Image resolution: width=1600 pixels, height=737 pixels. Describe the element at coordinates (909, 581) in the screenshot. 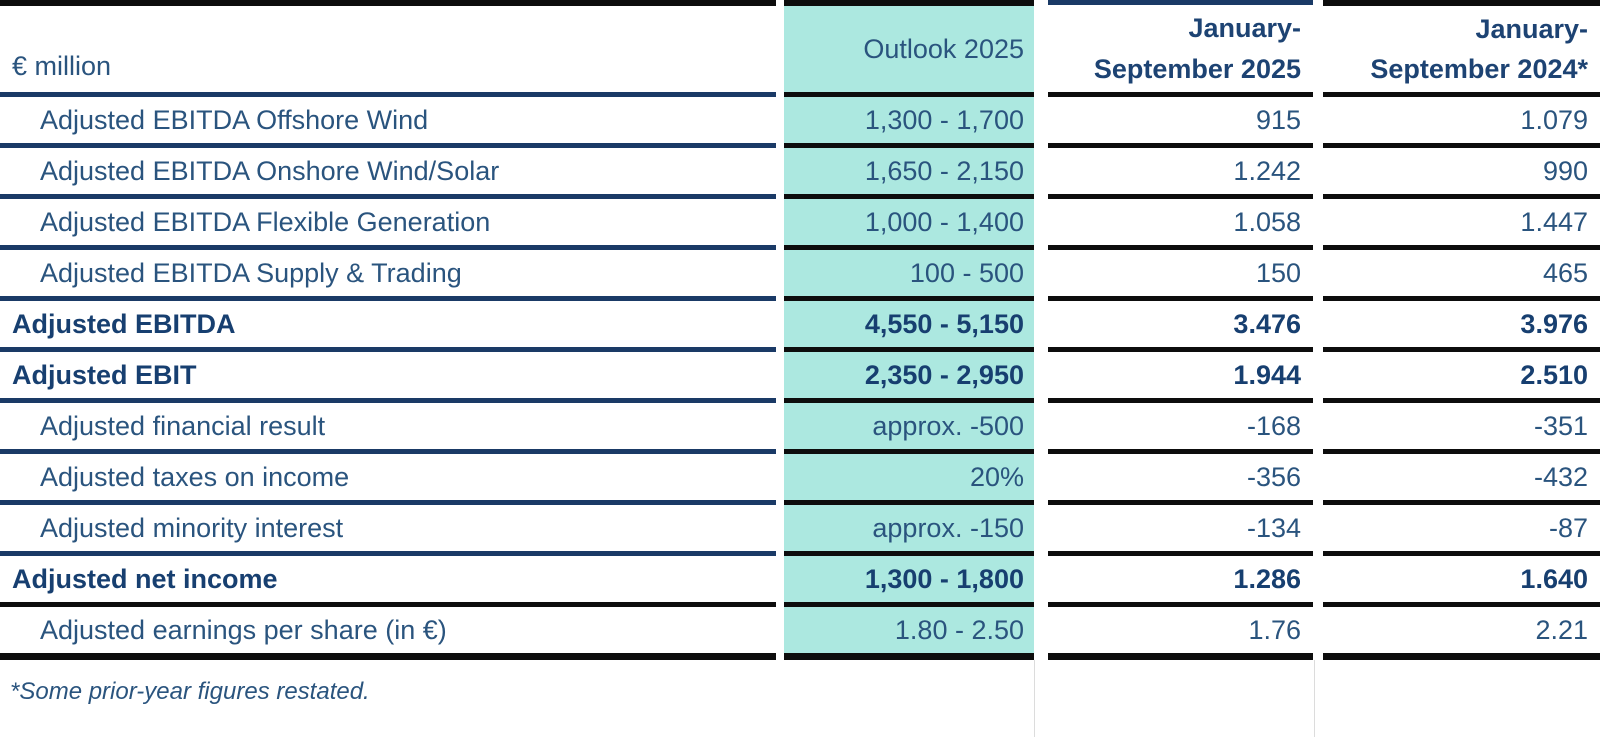

I see `outlook-value: 1,300 - 1,800` at that location.